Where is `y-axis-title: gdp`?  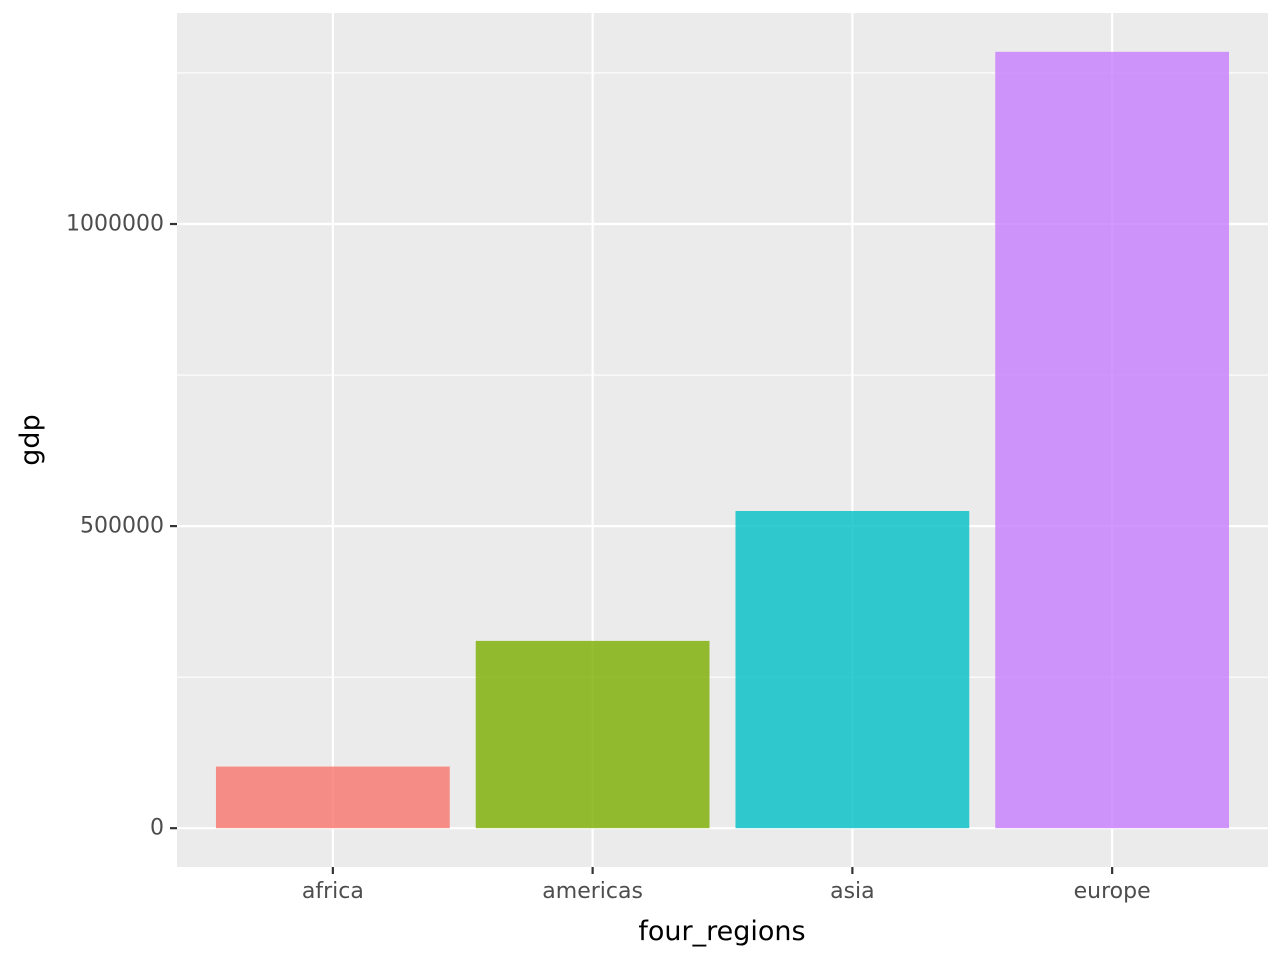 y-axis-title: gdp is located at coordinates (30, 439).